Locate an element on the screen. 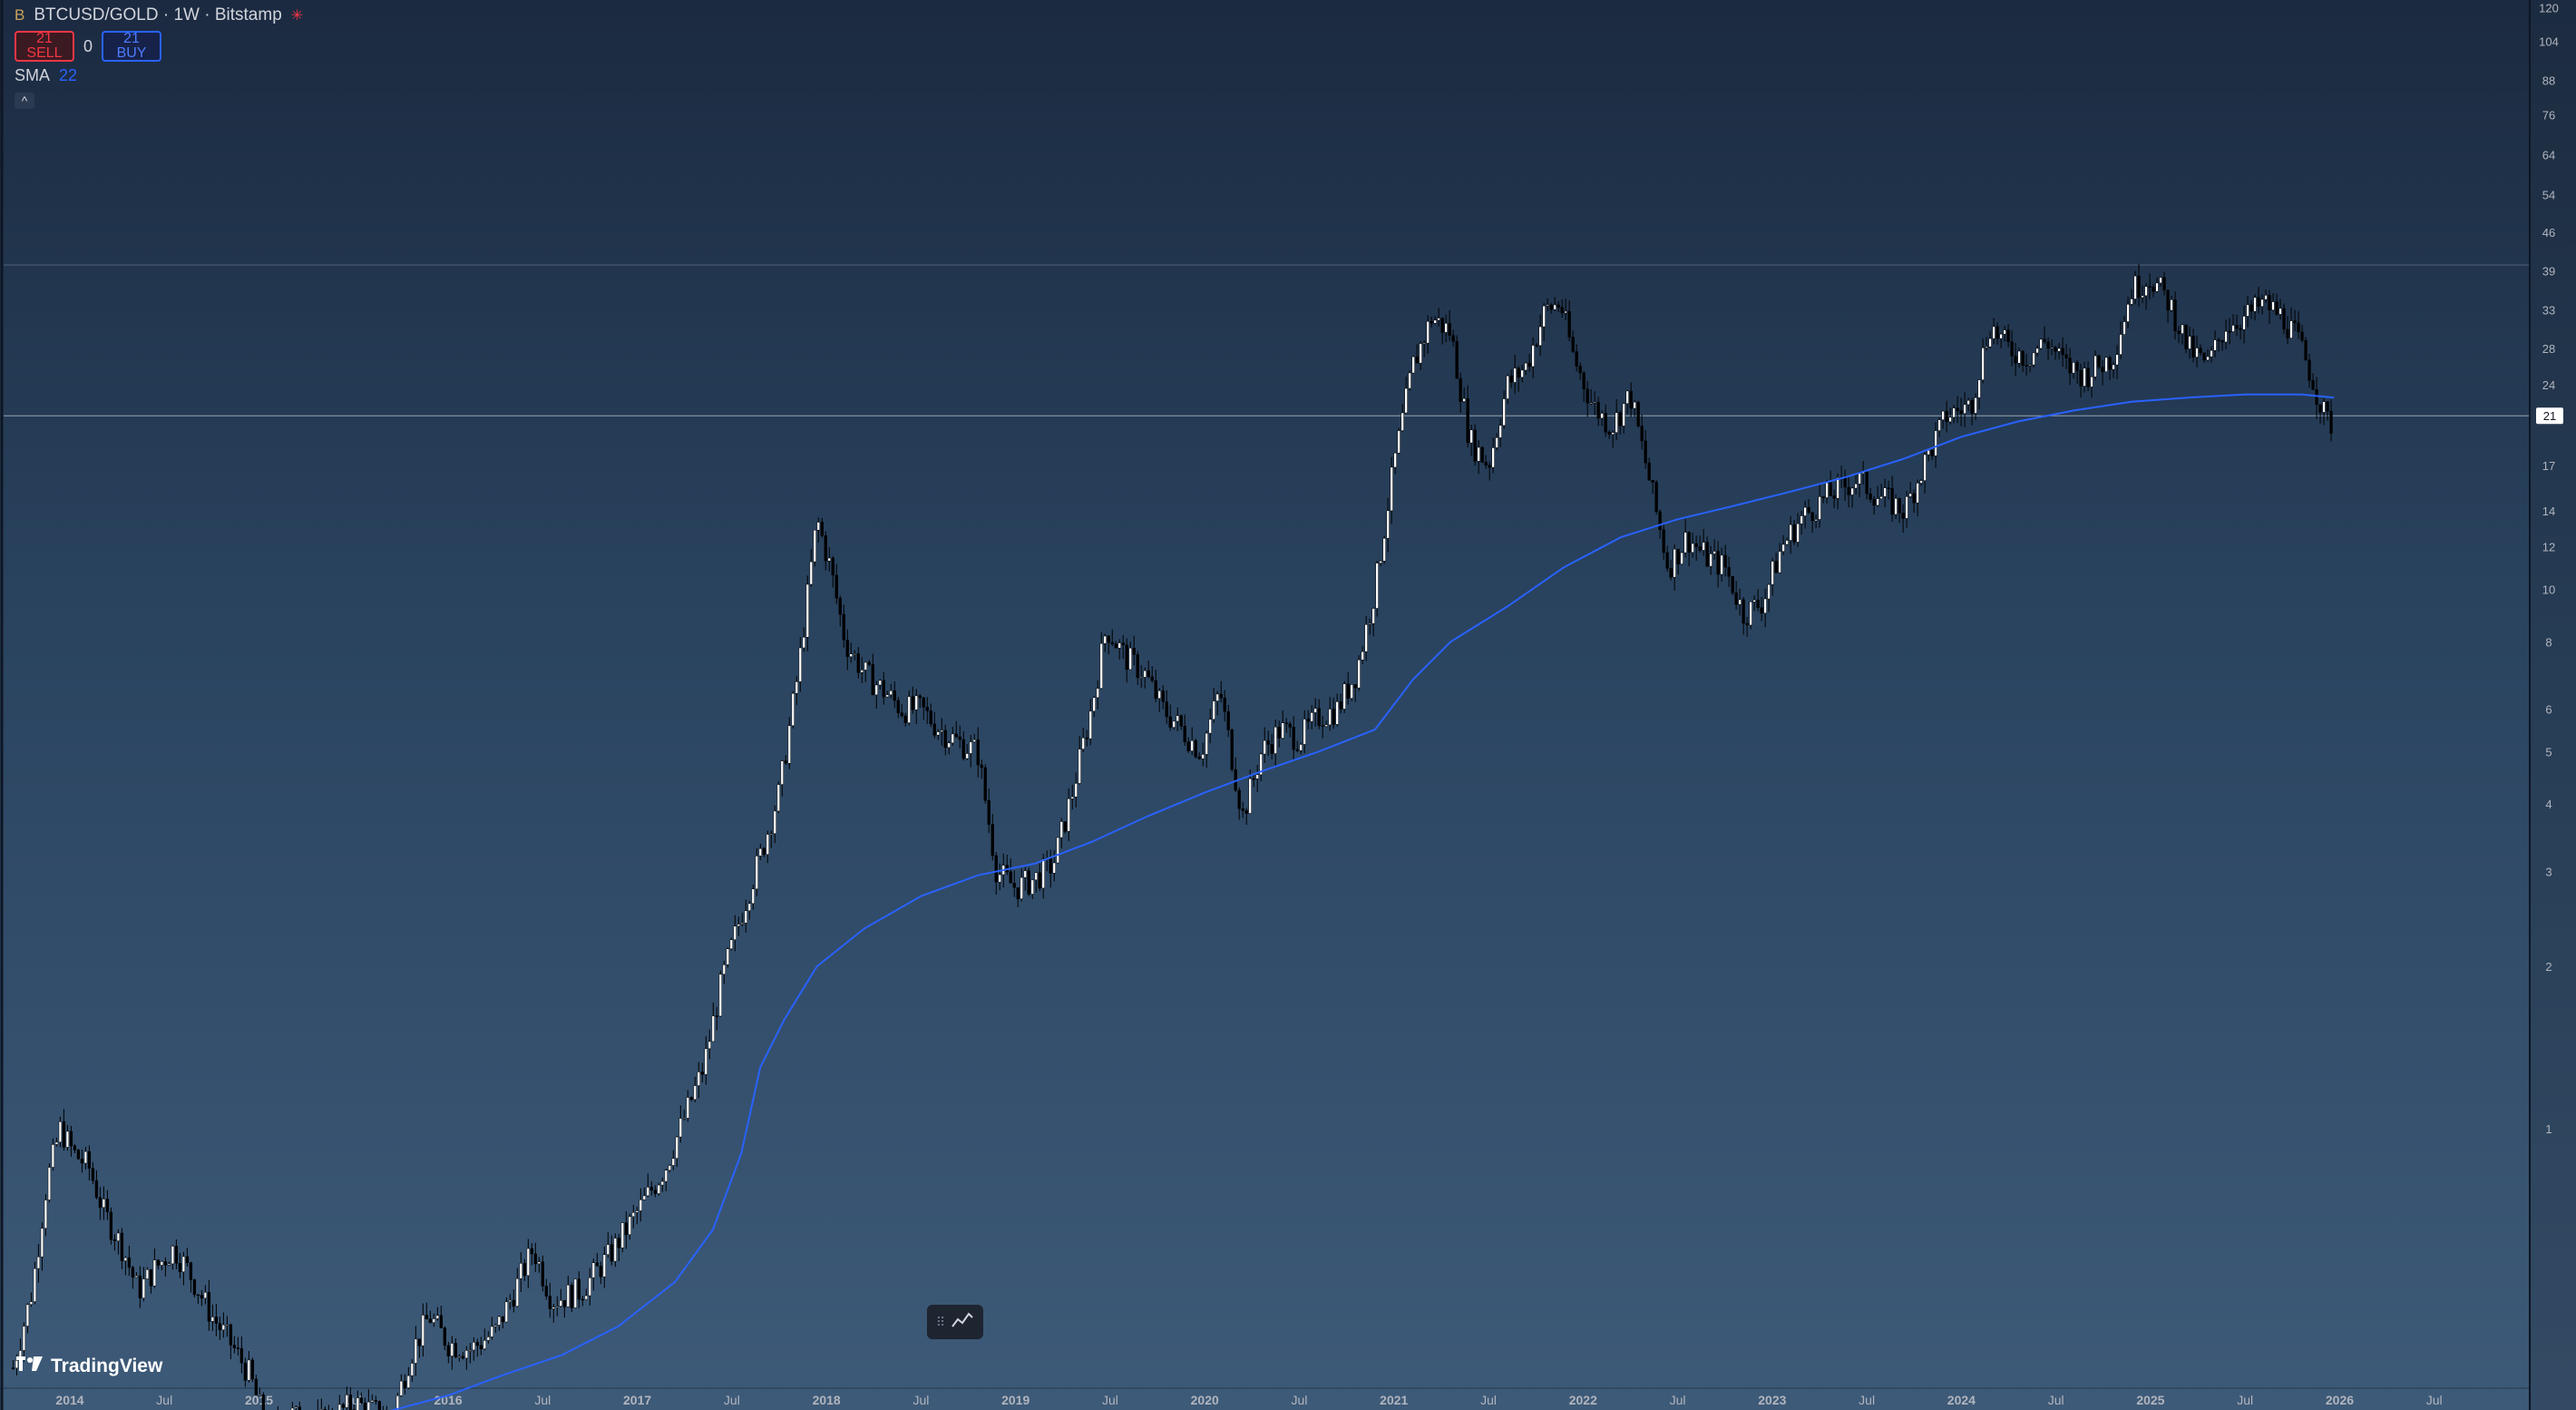 The height and width of the screenshot is (1410, 2576). x-tick-label: Jul is located at coordinates (1488, 1400).